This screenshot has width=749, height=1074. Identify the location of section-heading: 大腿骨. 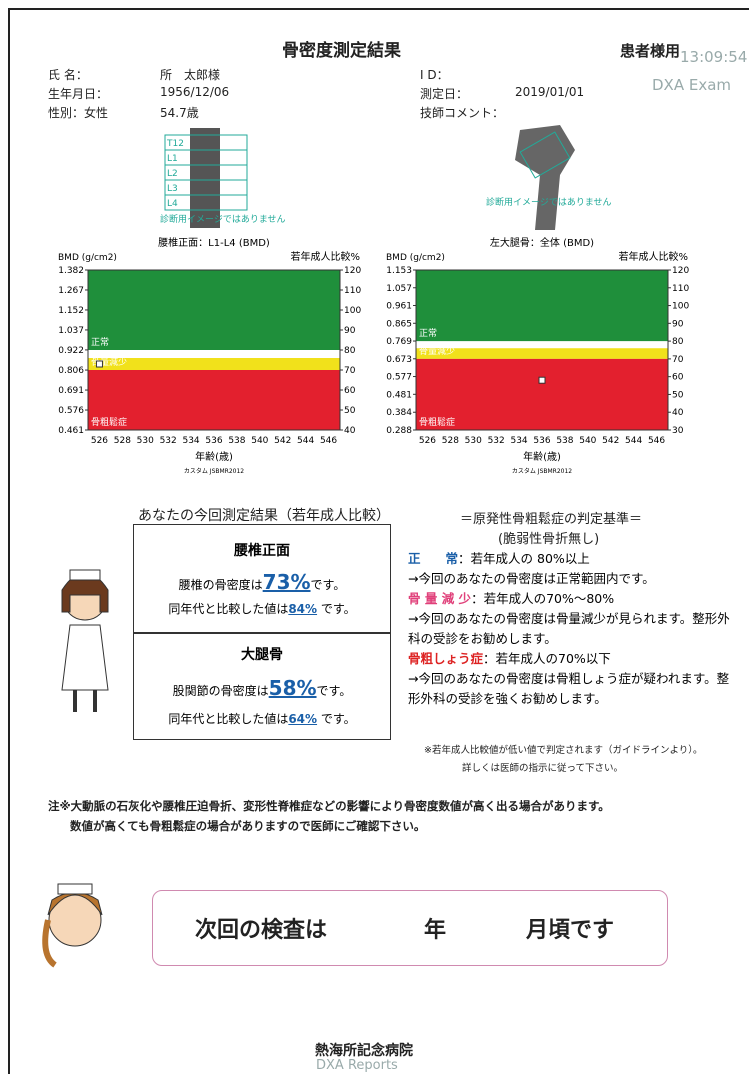
(262, 655).